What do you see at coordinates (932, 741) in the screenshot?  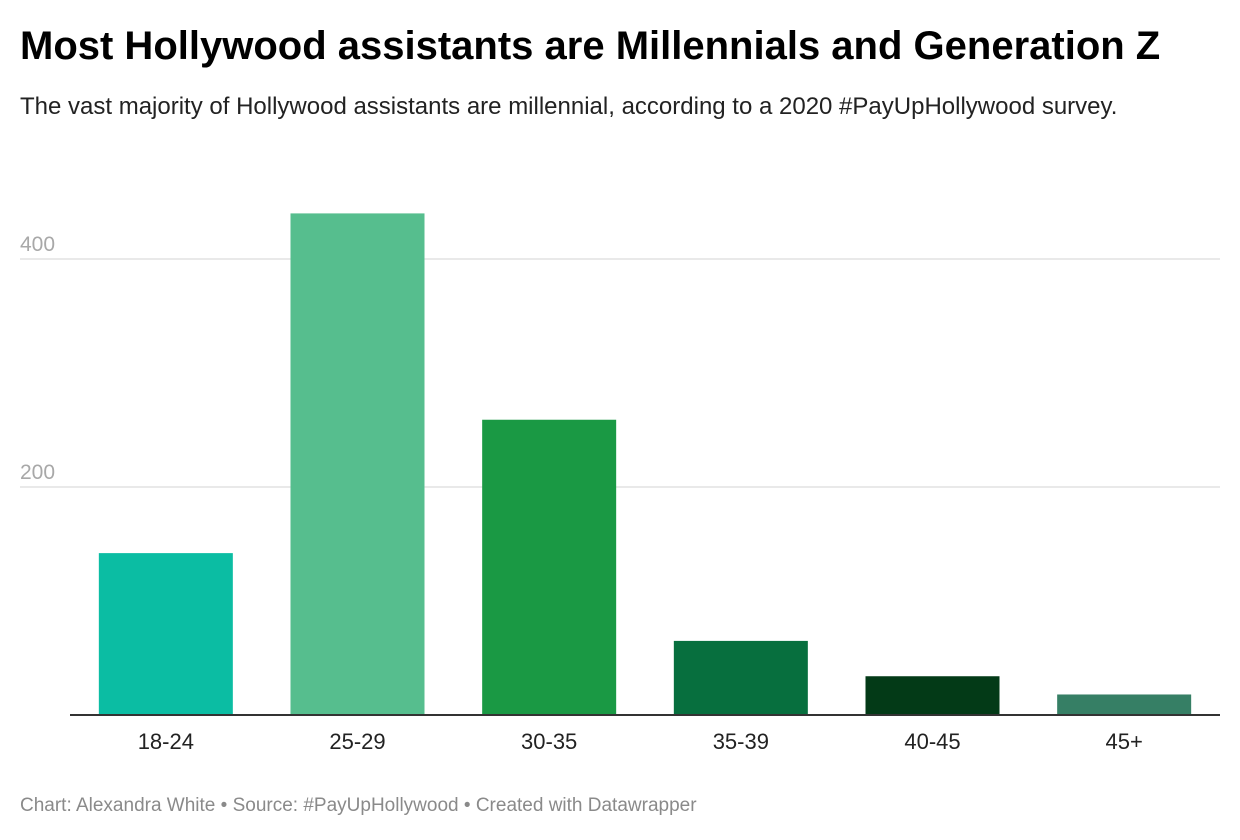 I see `x-tick-label: 40-45` at bounding box center [932, 741].